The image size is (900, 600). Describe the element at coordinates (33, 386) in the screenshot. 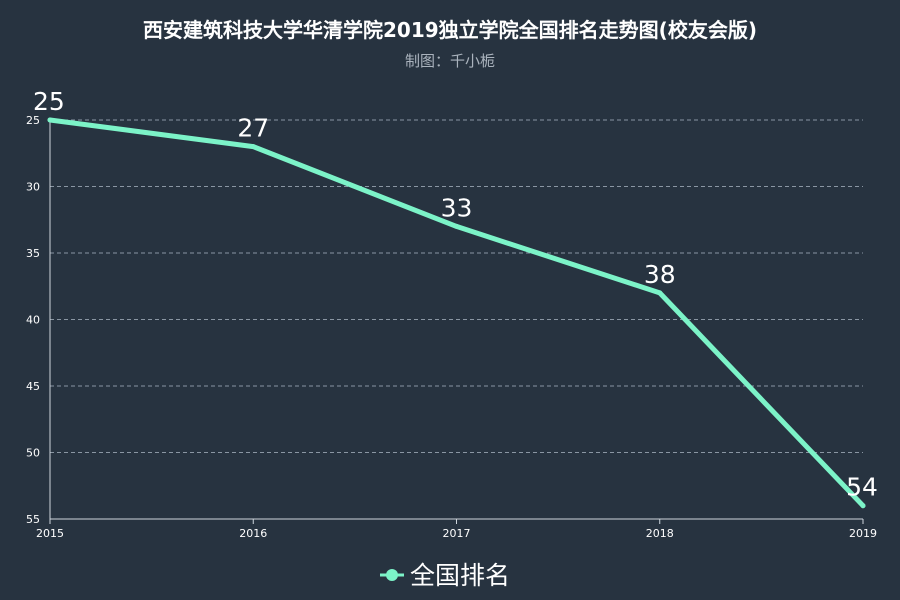

I see `y-tick-label: 45` at that location.